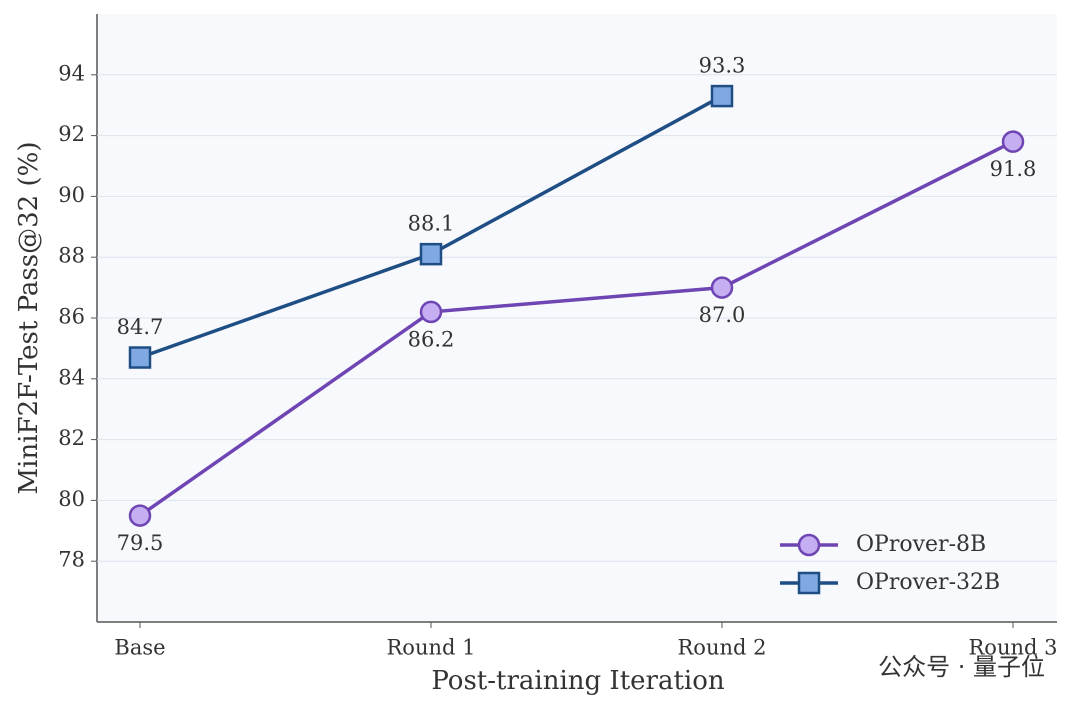 The height and width of the screenshot is (713, 1080). Describe the element at coordinates (71, 560) in the screenshot. I see `y-tick-label: 78` at that location.